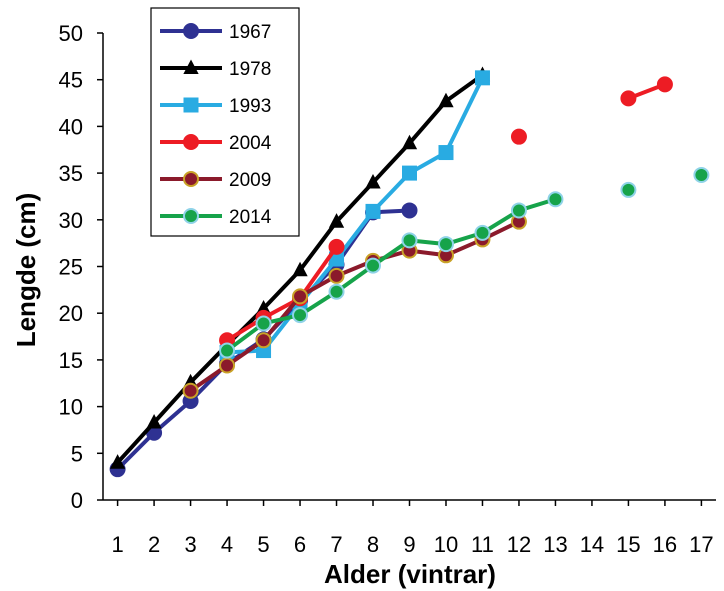 The height and width of the screenshot is (591, 724). Describe the element at coordinates (263, 544) in the screenshot. I see `x-tick-label: 5` at that location.